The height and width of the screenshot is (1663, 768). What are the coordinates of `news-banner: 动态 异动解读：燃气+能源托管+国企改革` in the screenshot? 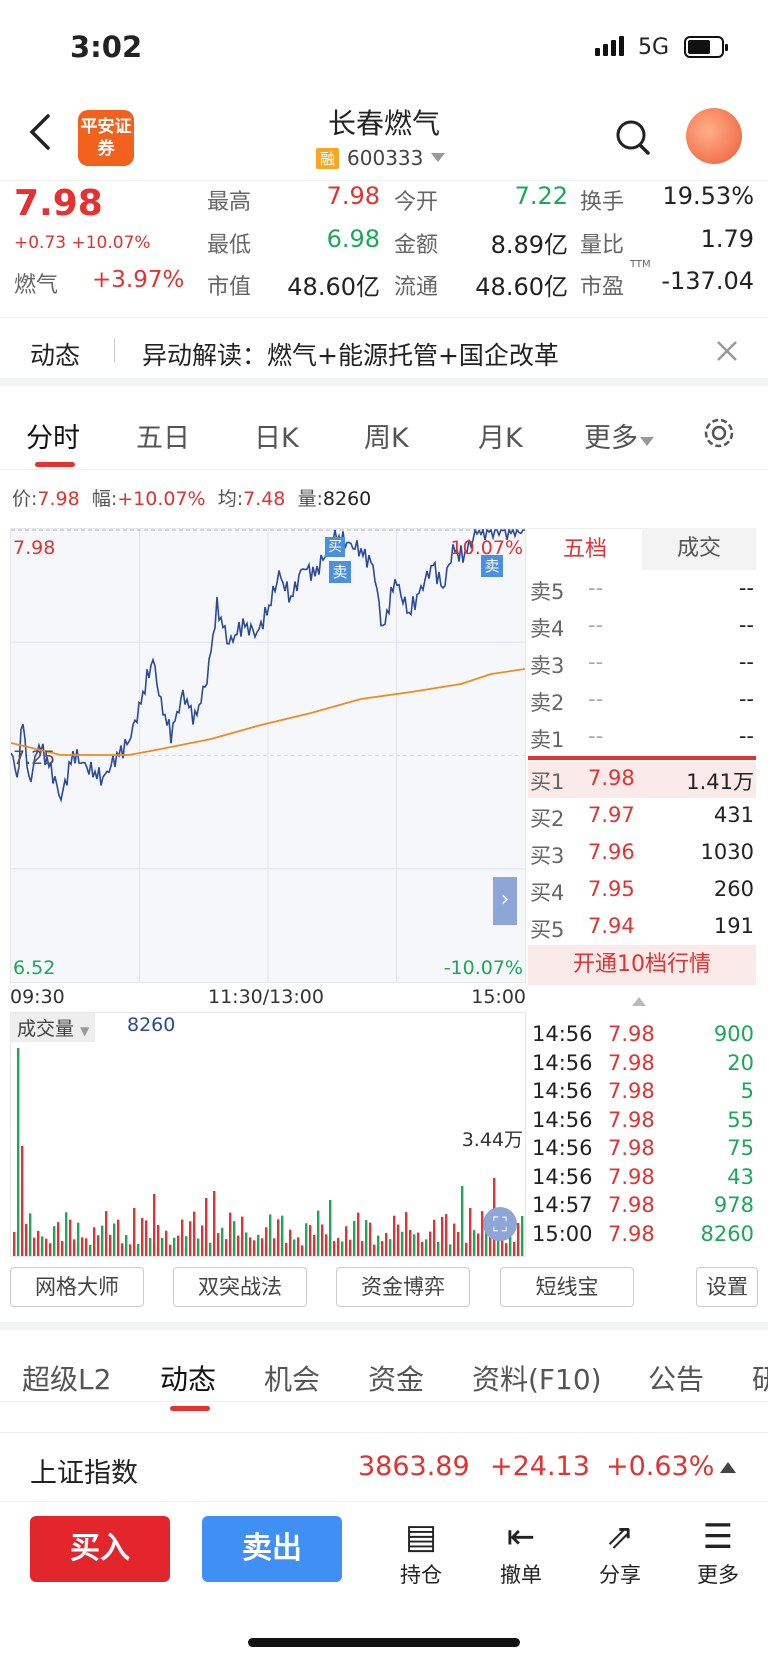 It's located at (384, 352).